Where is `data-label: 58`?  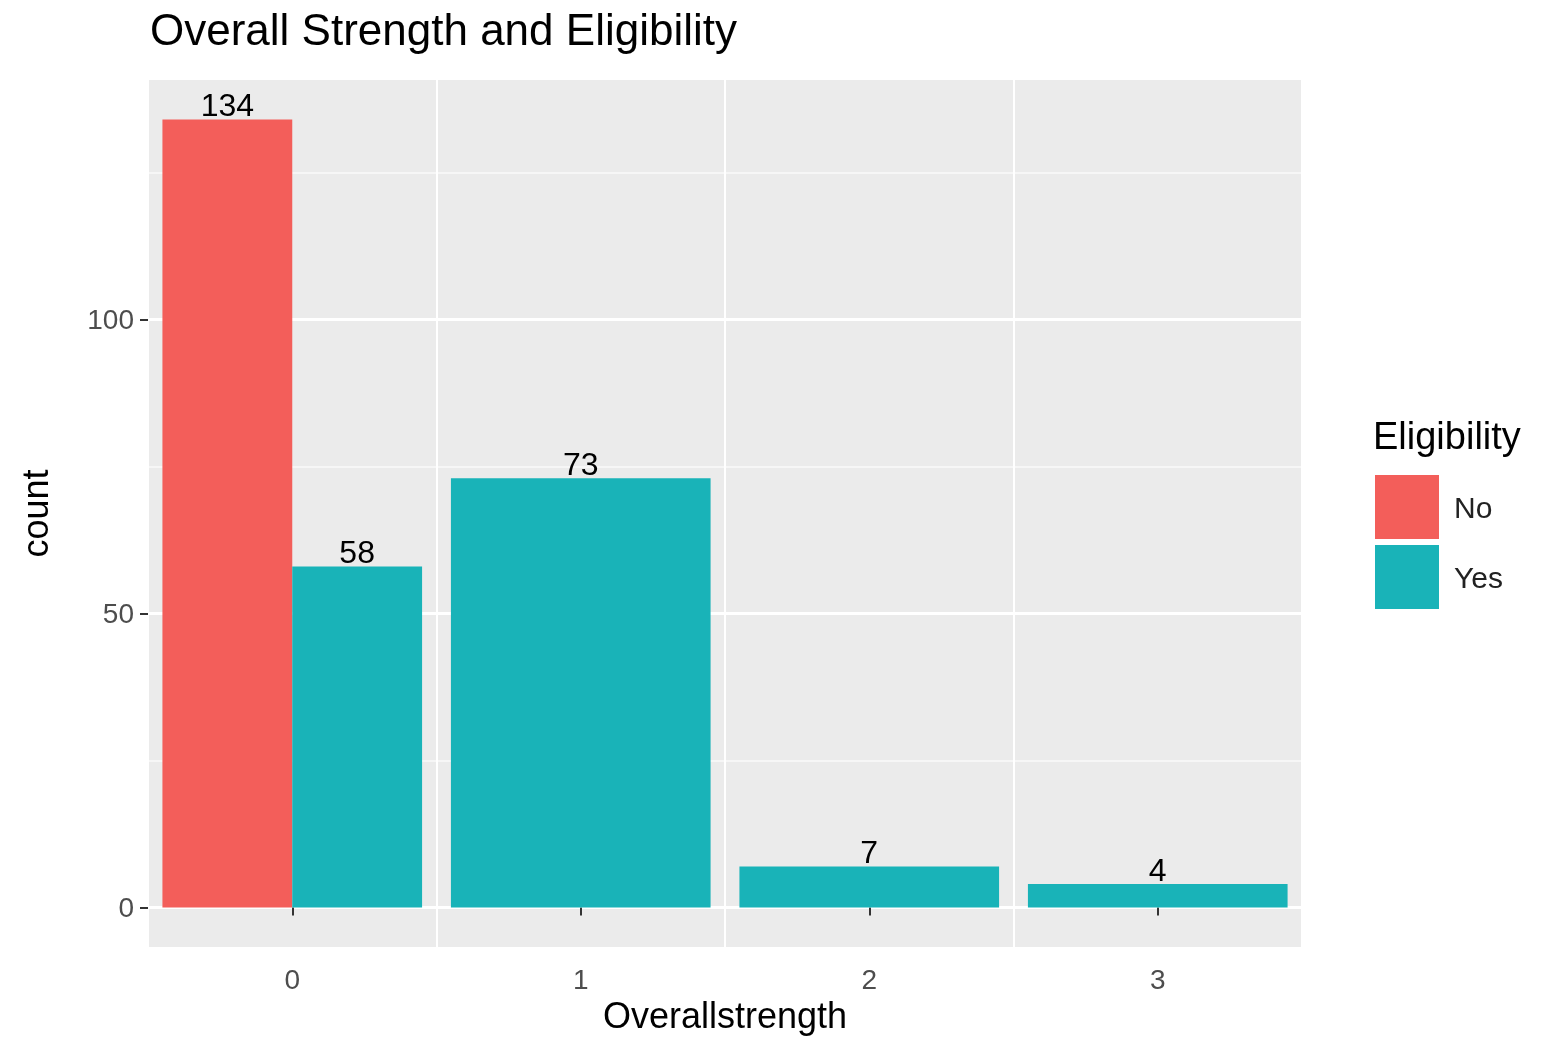 data-label: 58 is located at coordinates (357, 552).